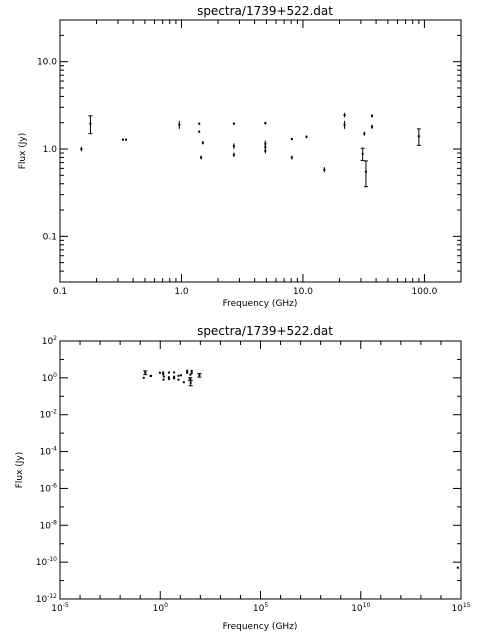 Image resolution: width=480 pixels, height=640 pixels. I want to click on bottom-y-tick-label: 10⁻⁶, so click(49, 488).